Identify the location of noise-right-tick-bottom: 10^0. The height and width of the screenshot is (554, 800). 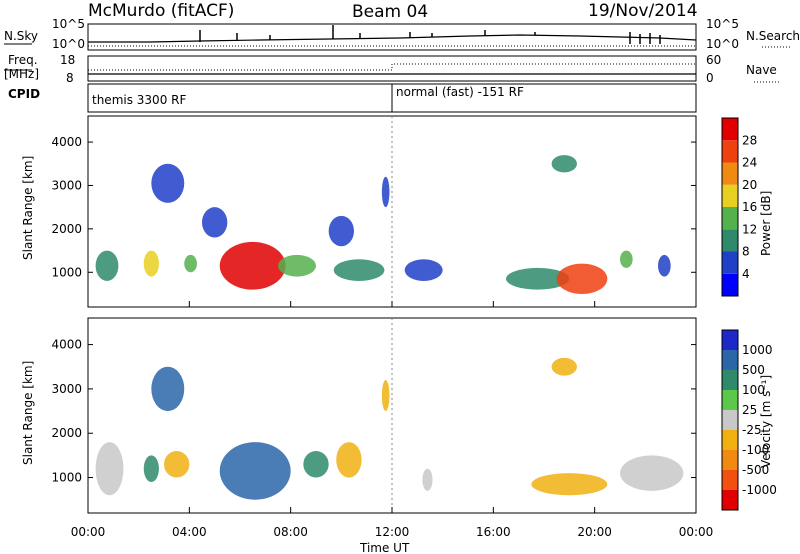
(722, 44).